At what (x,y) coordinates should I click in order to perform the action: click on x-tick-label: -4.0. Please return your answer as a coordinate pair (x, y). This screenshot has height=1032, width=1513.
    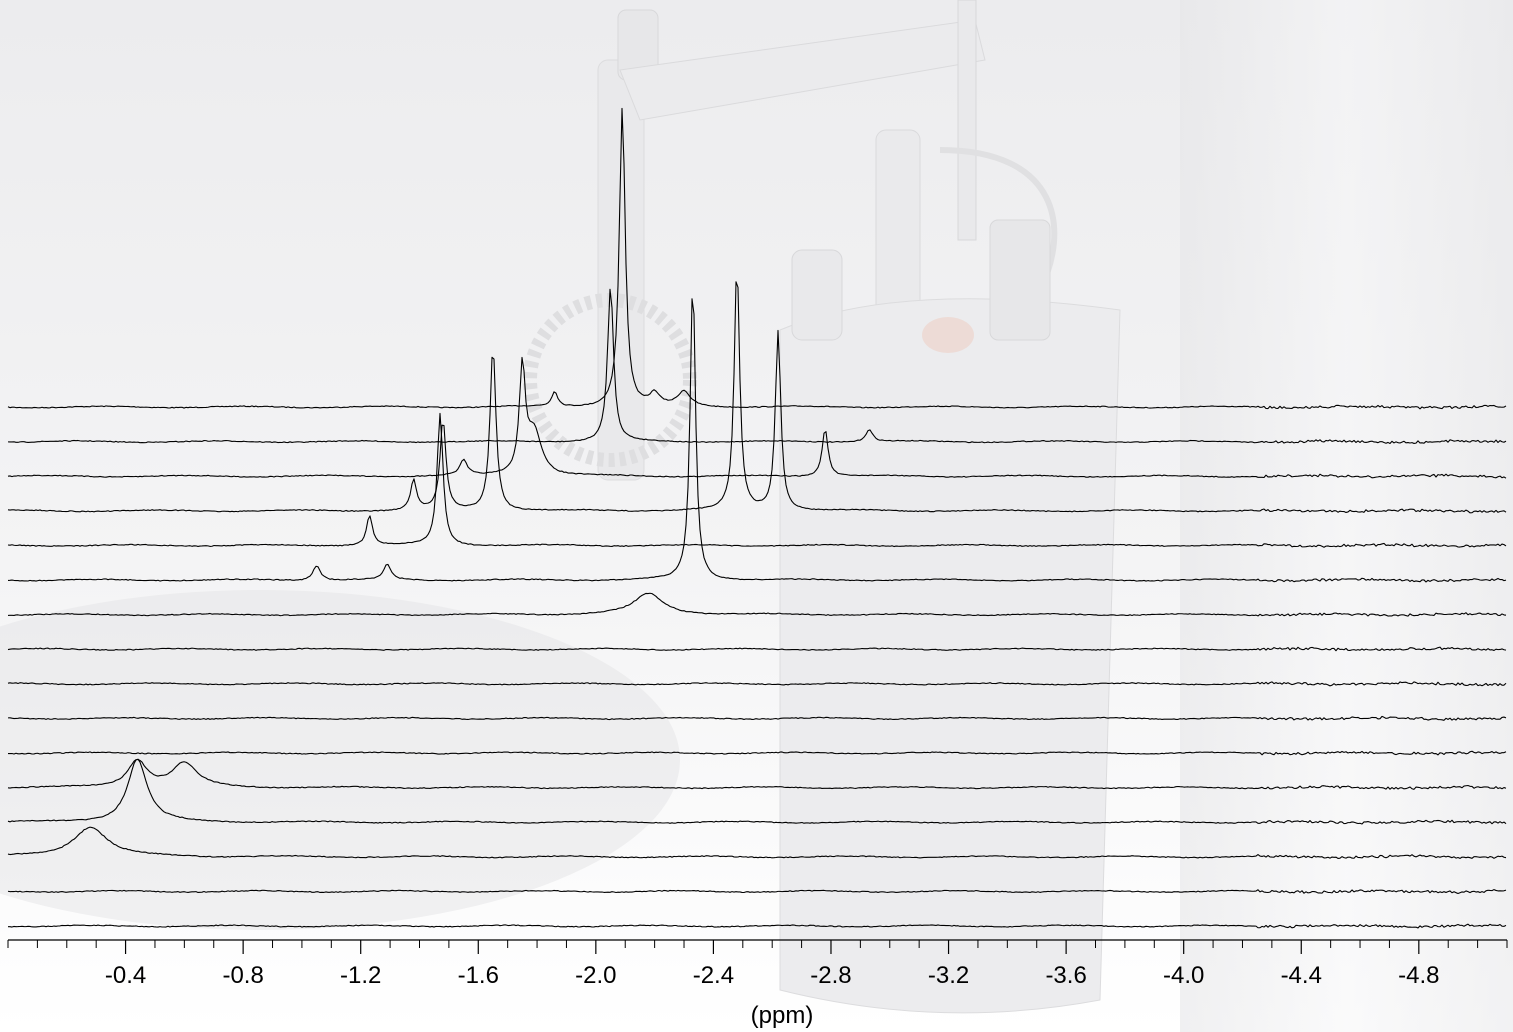
    Looking at the image, I should click on (1183, 975).